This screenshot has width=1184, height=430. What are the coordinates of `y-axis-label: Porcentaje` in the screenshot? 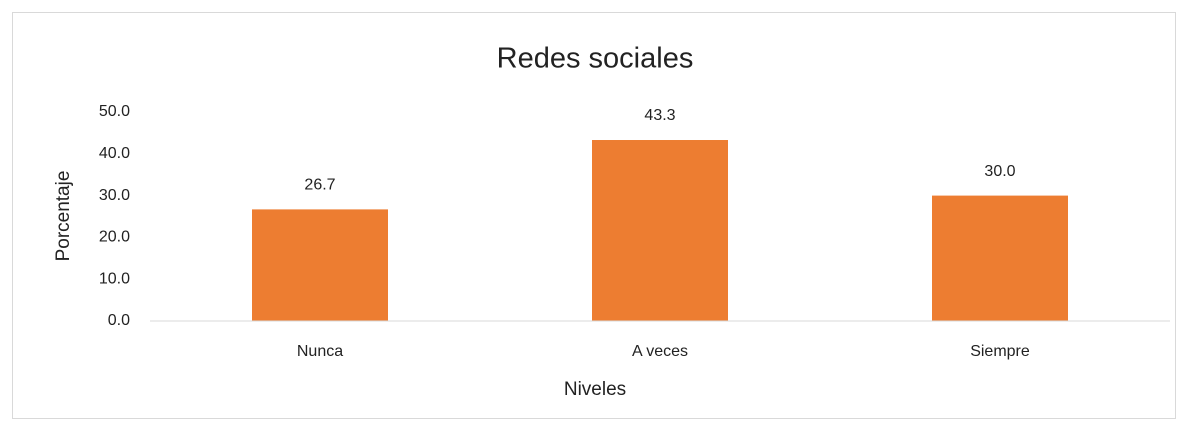 It's located at (63, 216).